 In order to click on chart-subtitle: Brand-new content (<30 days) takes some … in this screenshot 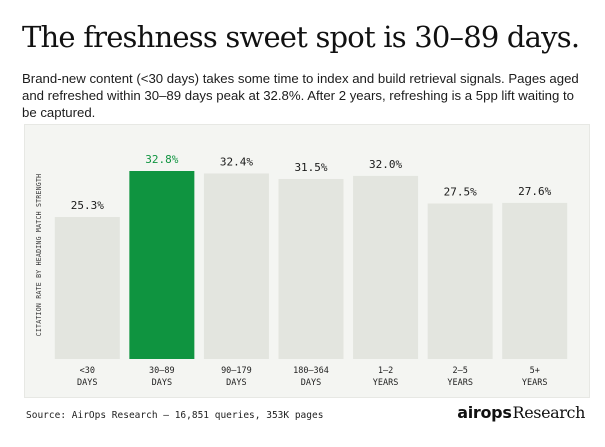, I will do `click(300, 95)`.